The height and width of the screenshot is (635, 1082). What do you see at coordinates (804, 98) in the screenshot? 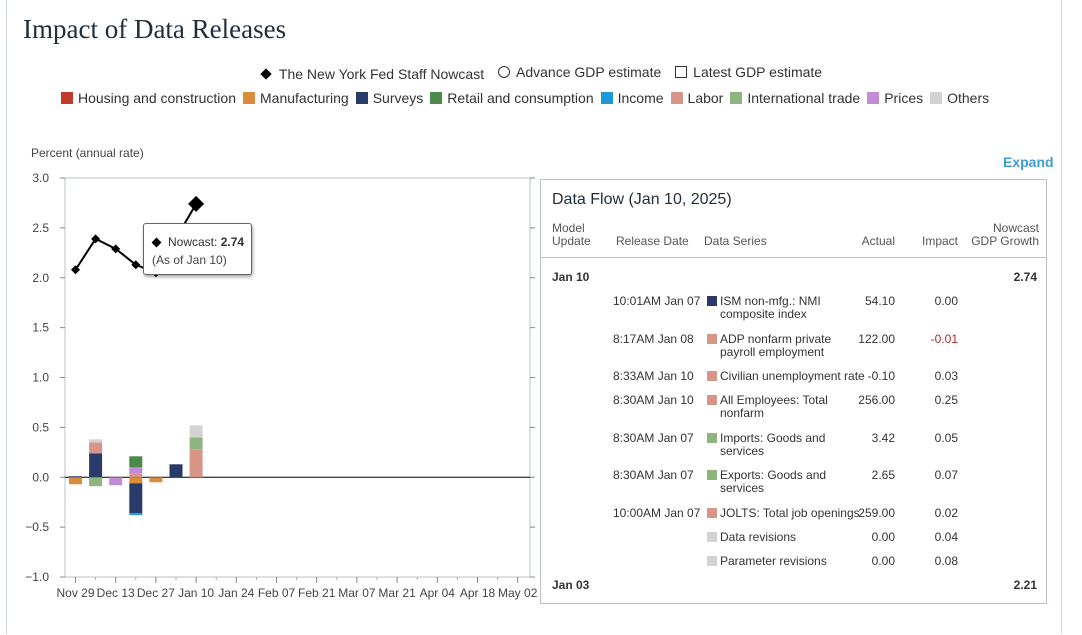
I see `legend-category-label: International trade` at bounding box center [804, 98].